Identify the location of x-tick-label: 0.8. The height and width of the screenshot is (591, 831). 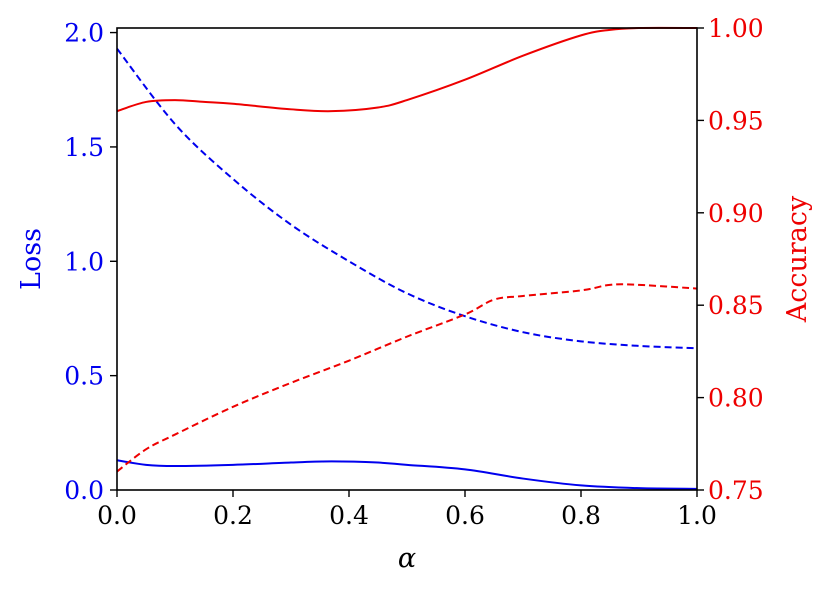
(581, 515).